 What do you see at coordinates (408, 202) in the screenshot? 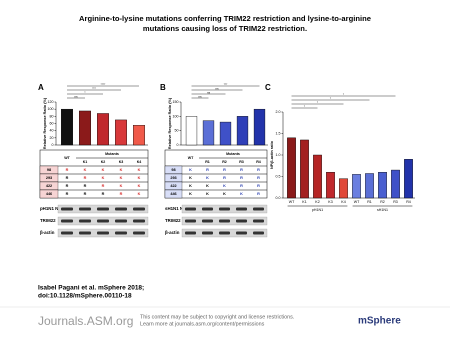
I see `x-tick-label: R4` at bounding box center [408, 202].